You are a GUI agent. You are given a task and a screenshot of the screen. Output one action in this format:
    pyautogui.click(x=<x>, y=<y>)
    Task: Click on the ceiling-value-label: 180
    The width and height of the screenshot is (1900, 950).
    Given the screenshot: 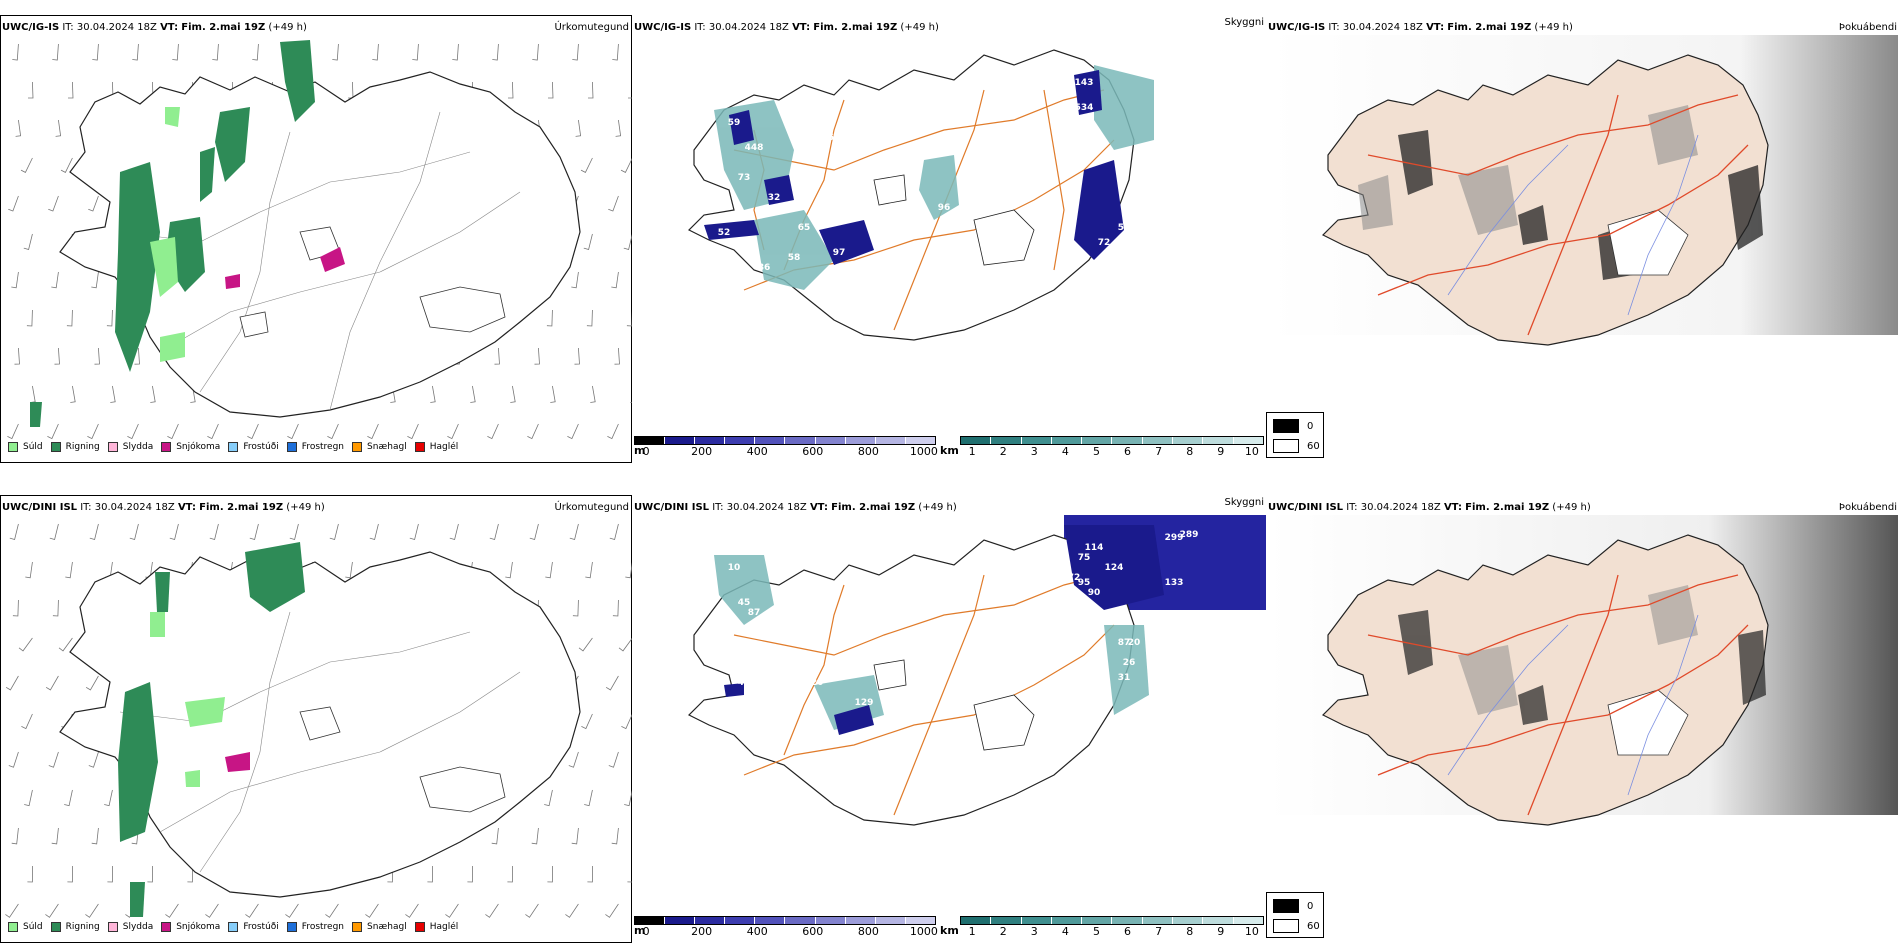 What is the action you would take?
    pyautogui.click(x=1074, y=598)
    